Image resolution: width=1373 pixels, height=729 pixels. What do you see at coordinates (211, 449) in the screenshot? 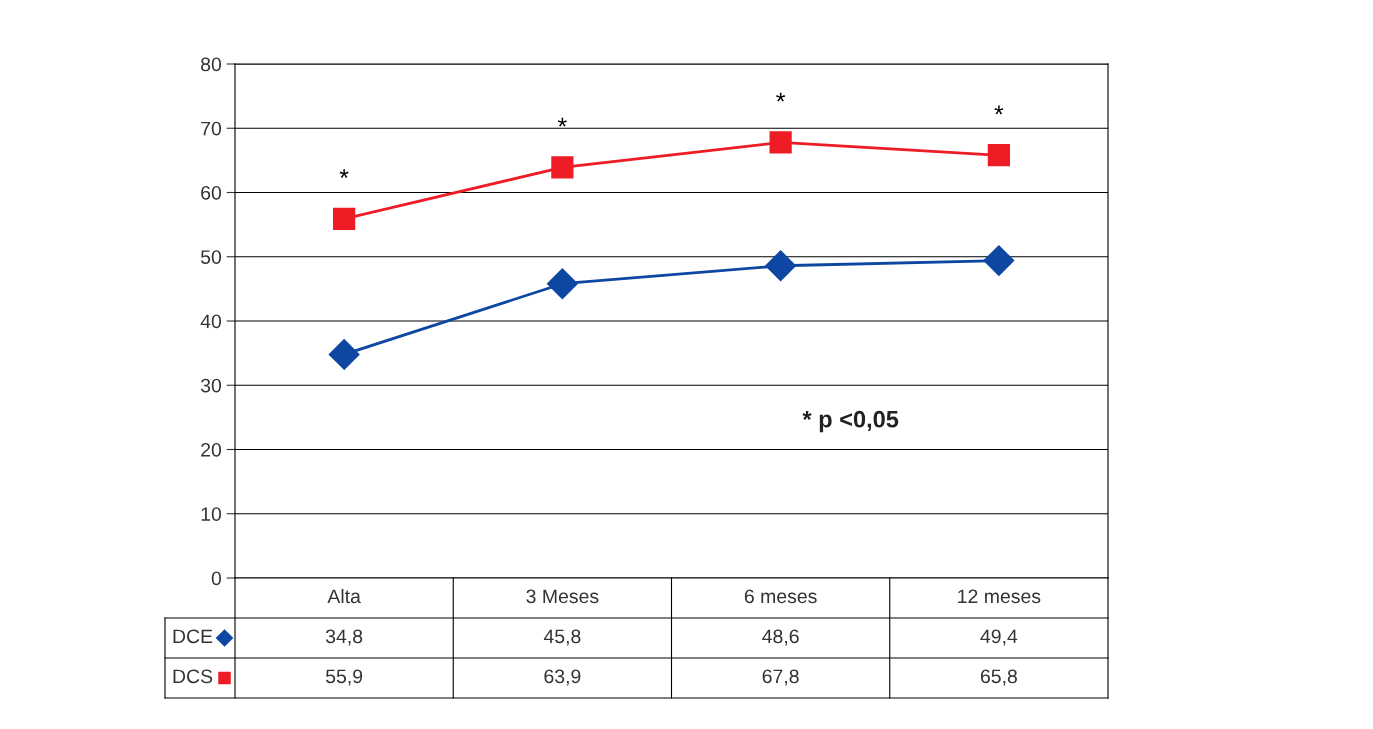
I see `y-tick-label: 20` at bounding box center [211, 449].